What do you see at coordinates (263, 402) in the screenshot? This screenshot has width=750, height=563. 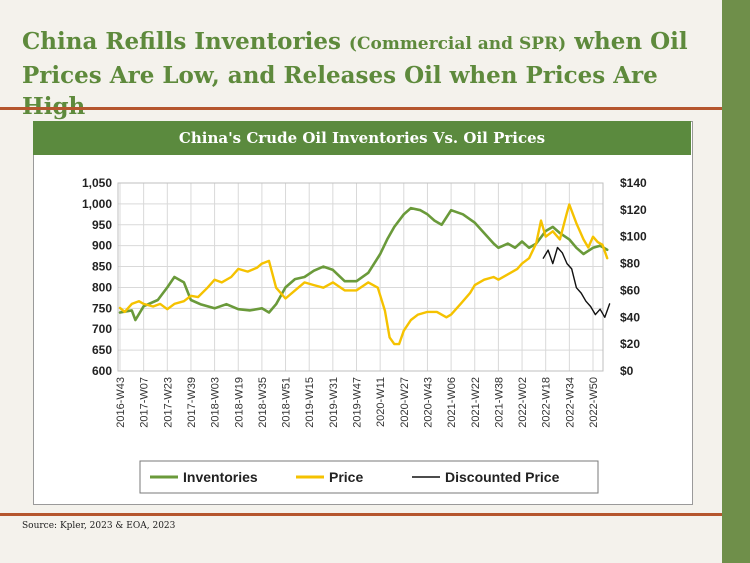 I see `x-tick-label: 2018-W35` at bounding box center [263, 402].